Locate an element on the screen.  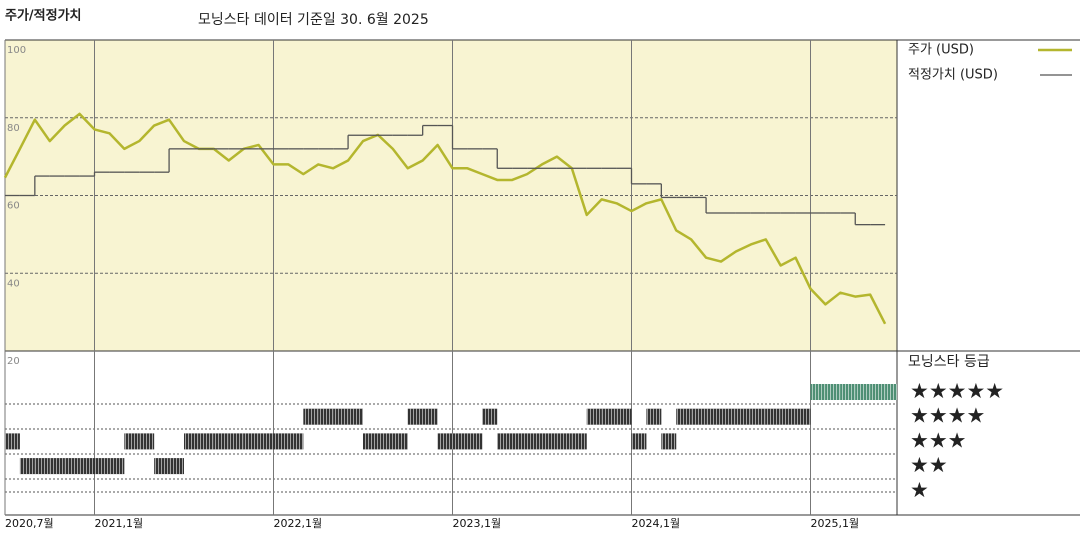
rating-stars: ★★★★ is located at coordinates (947, 416).